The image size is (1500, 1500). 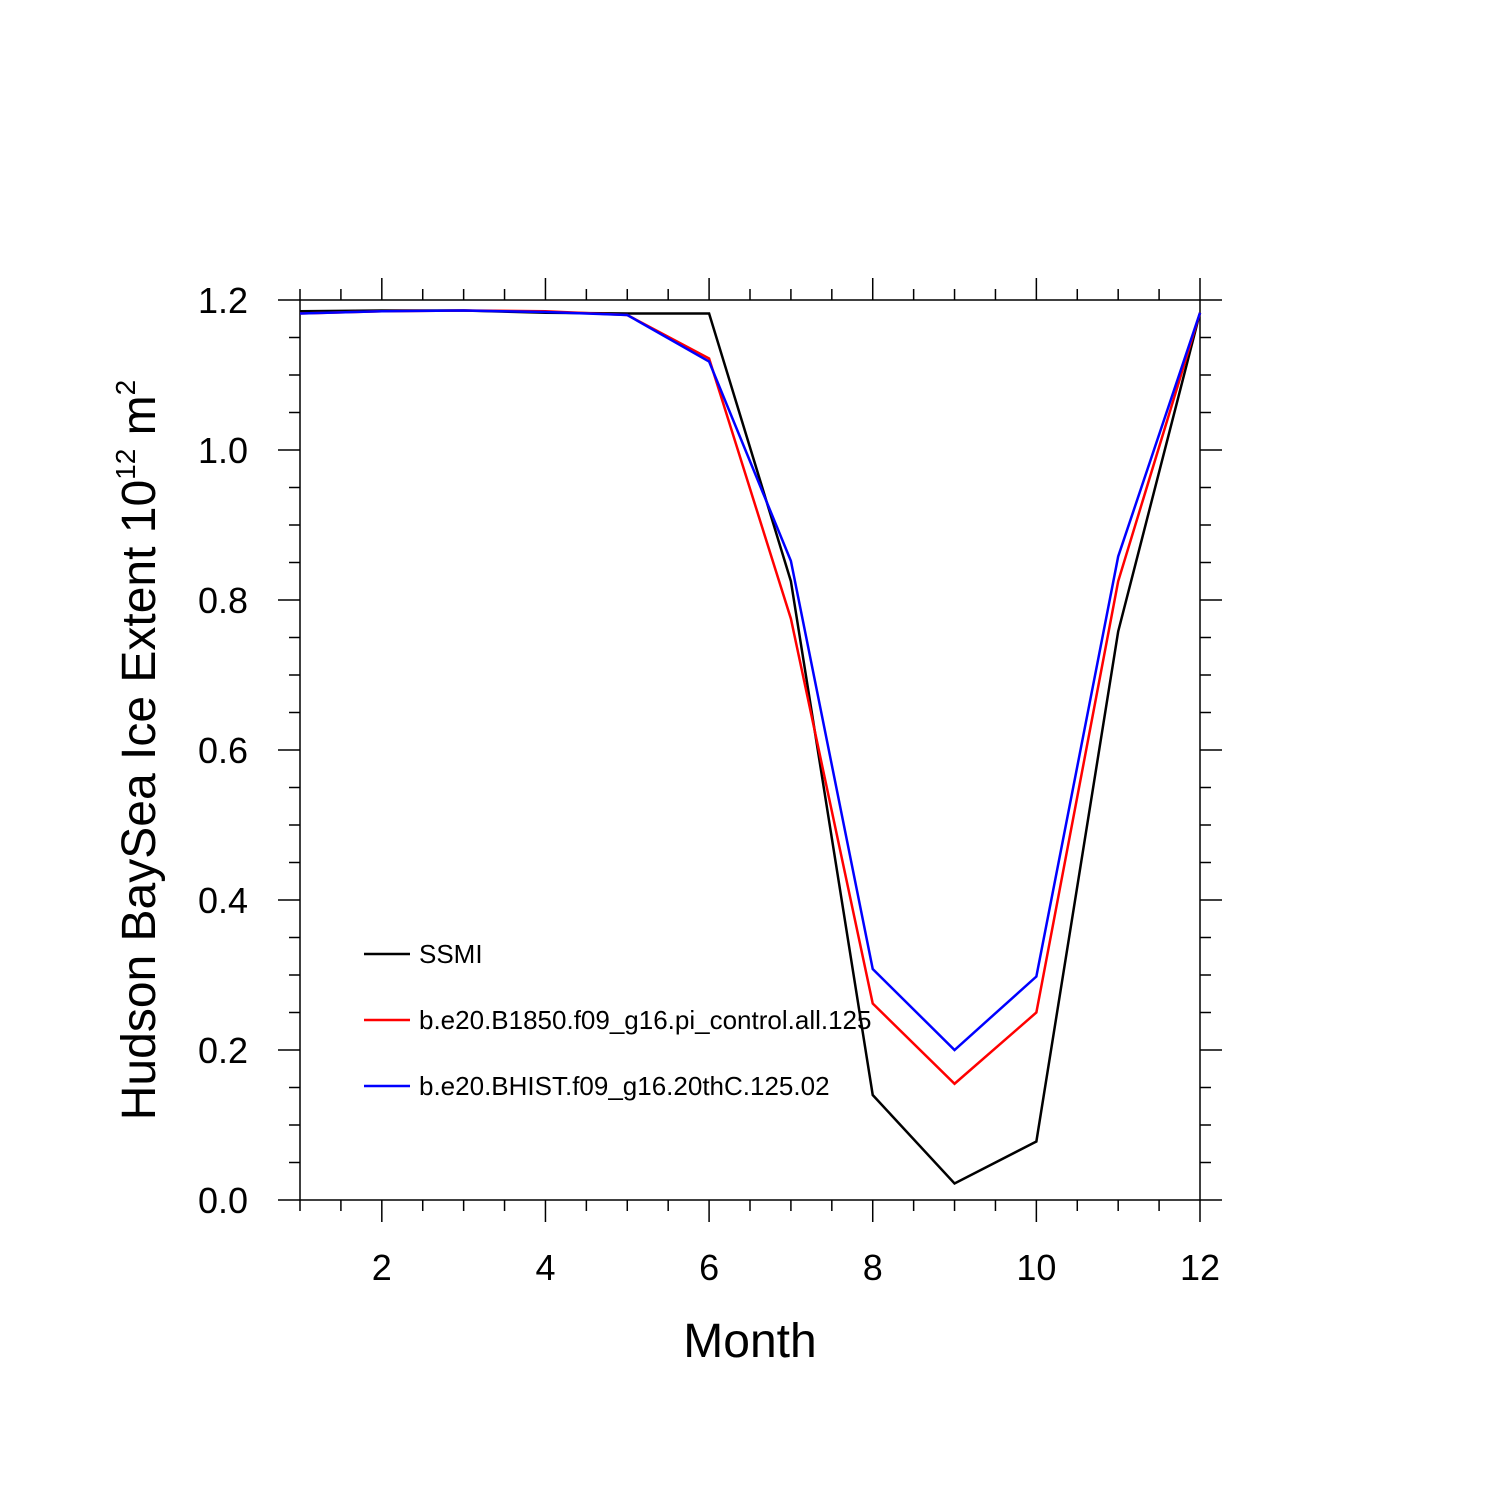 What do you see at coordinates (624, 1086) in the screenshot?
I see `legend-label: b.e20.BHIST.f09_g16.20thC.125.02` at bounding box center [624, 1086].